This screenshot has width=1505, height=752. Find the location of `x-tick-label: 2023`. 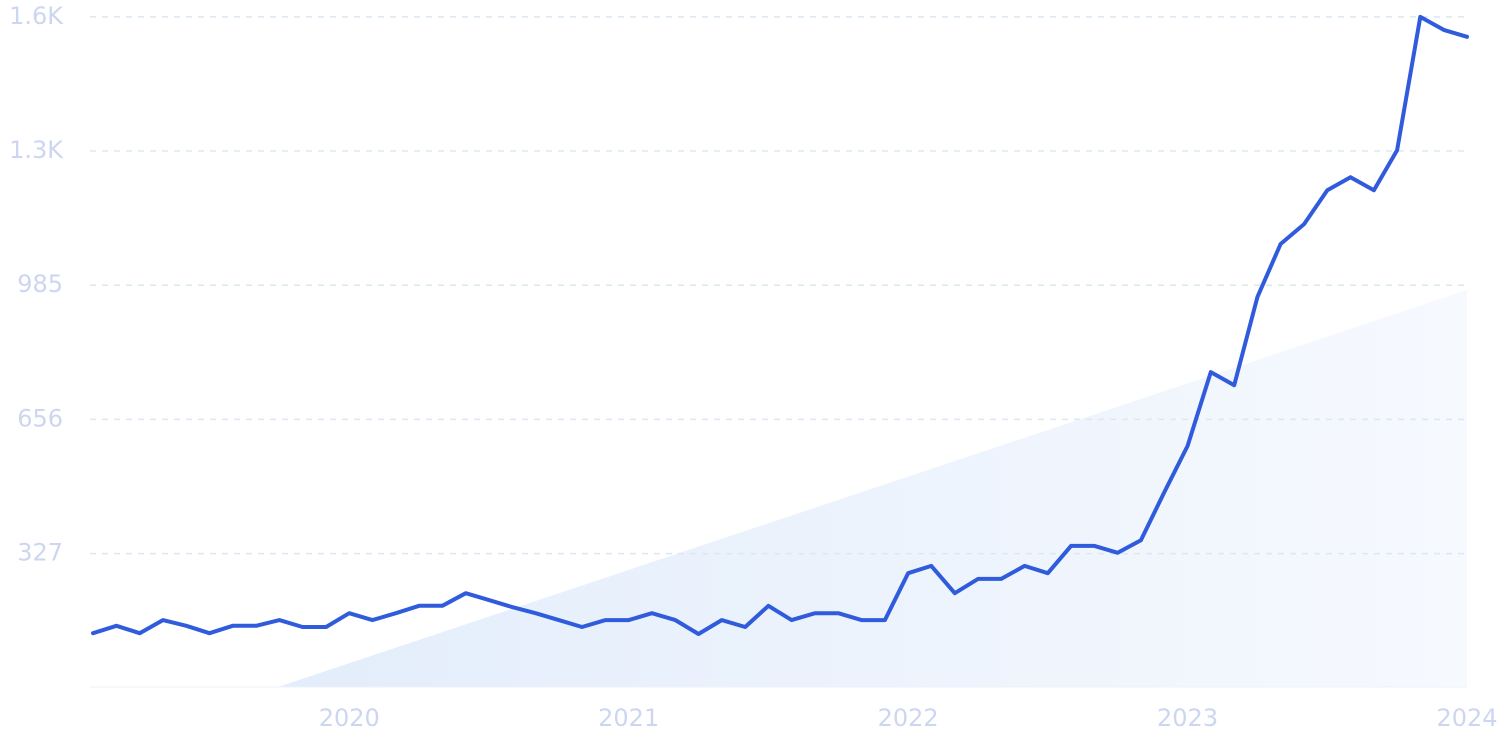

x-tick-label: 2023 is located at coordinates (1187, 718).